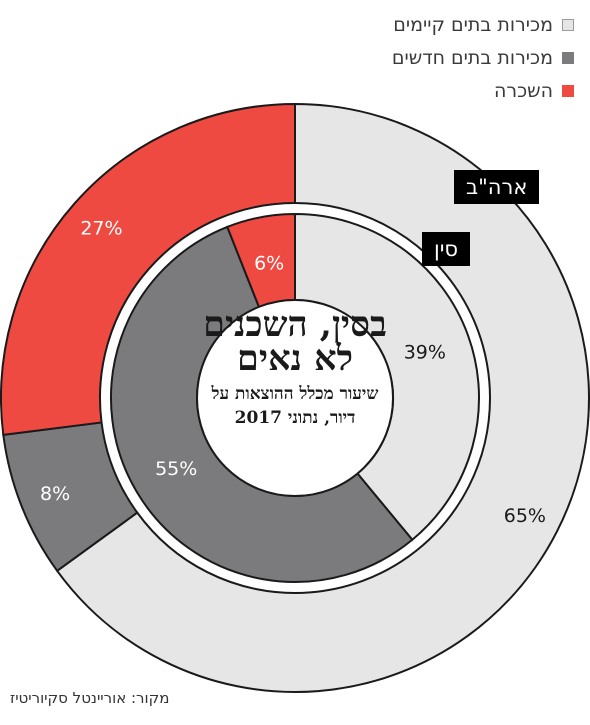 This screenshot has height=725, width=590. What do you see at coordinates (269, 263) in the screenshot?
I see `data-label-china-rent: 6%` at bounding box center [269, 263].